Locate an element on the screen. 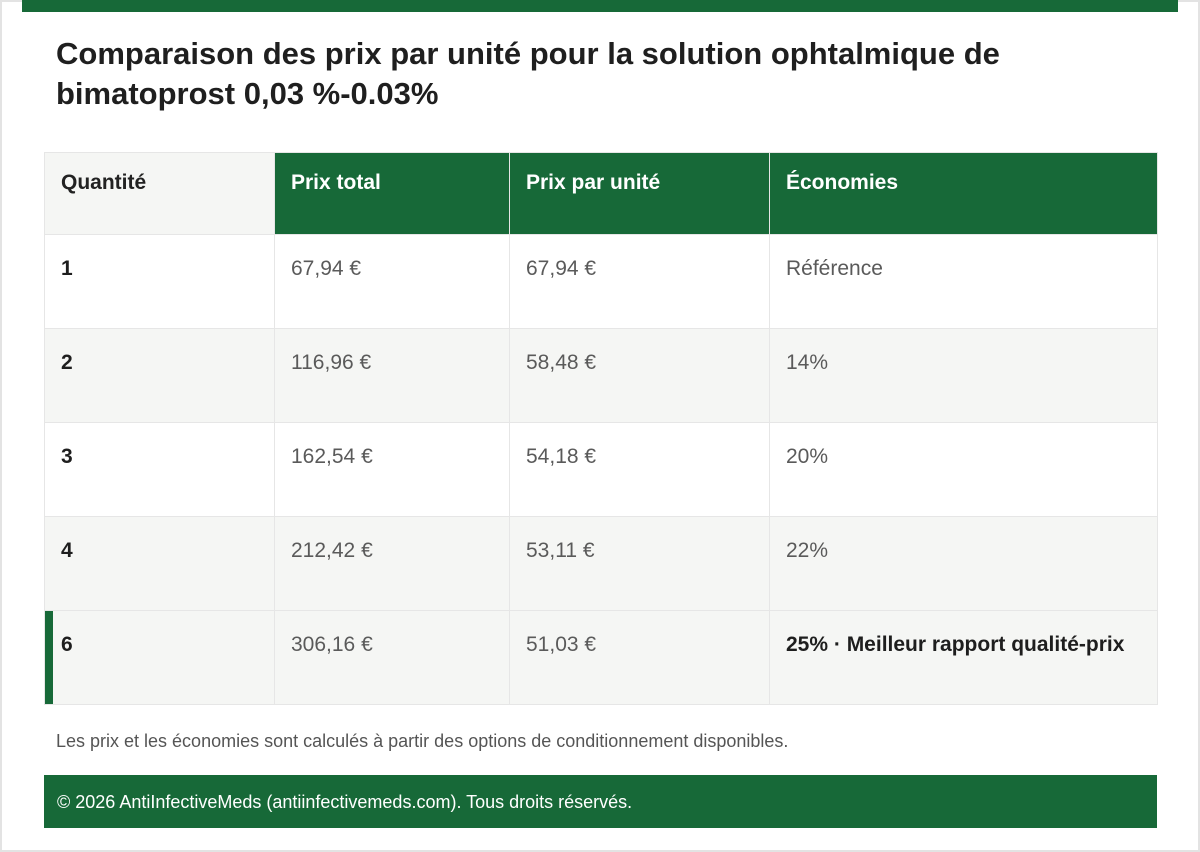 The height and width of the screenshot is (852, 1200). quantity-cell: 3 is located at coordinates (159, 469).